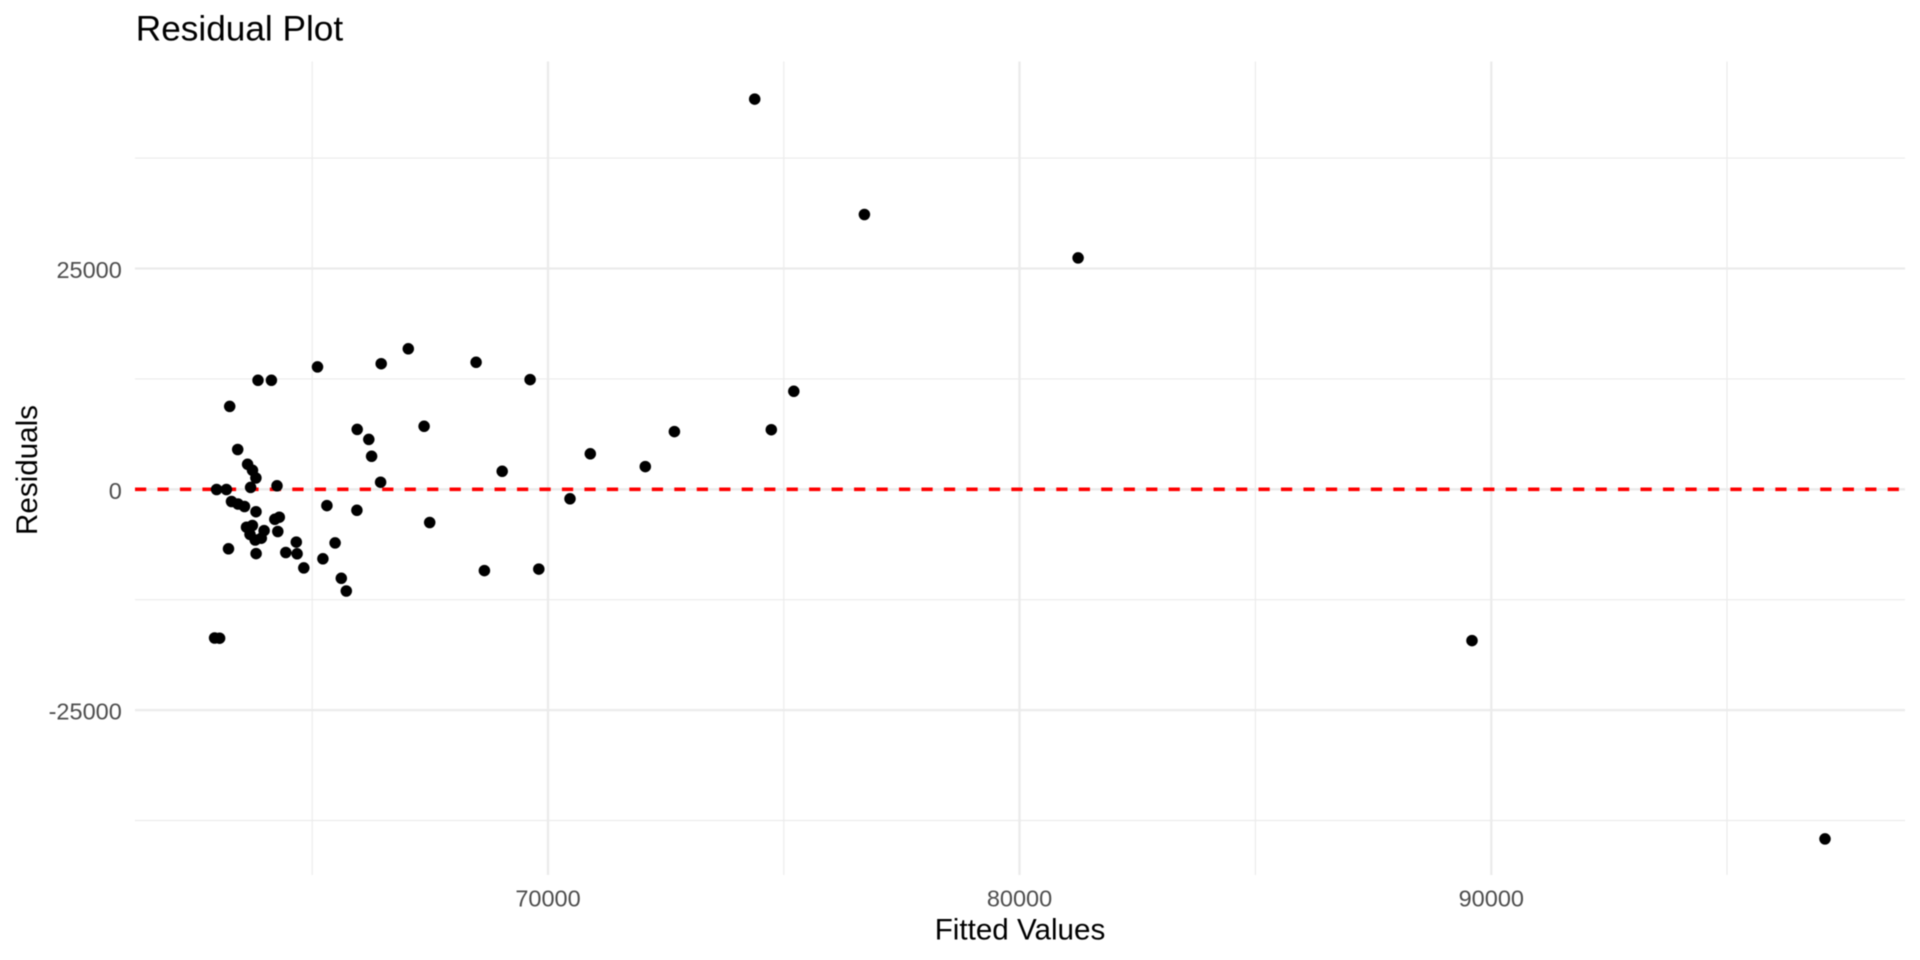 The image size is (1920, 960). I want to click on svg-text: Residual Plot, so click(240, 28).